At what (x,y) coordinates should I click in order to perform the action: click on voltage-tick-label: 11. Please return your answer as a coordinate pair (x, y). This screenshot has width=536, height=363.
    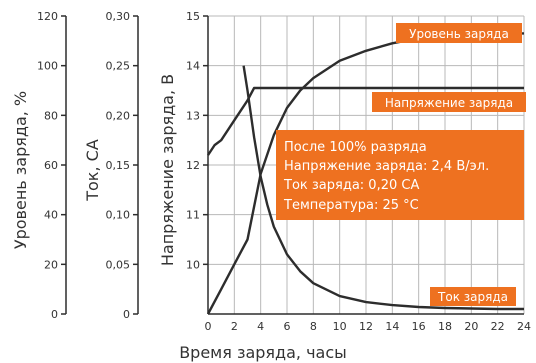
    Looking at the image, I should click on (193, 215).